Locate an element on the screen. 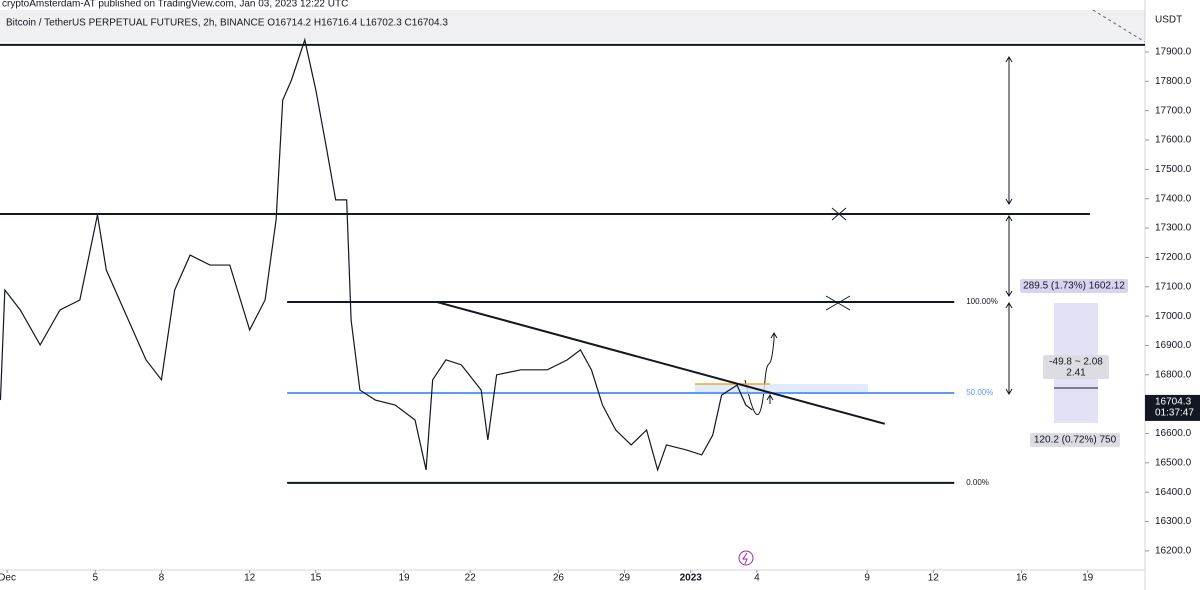 The image size is (1200, 590). fib-label: 100.00% is located at coordinates (982, 301).